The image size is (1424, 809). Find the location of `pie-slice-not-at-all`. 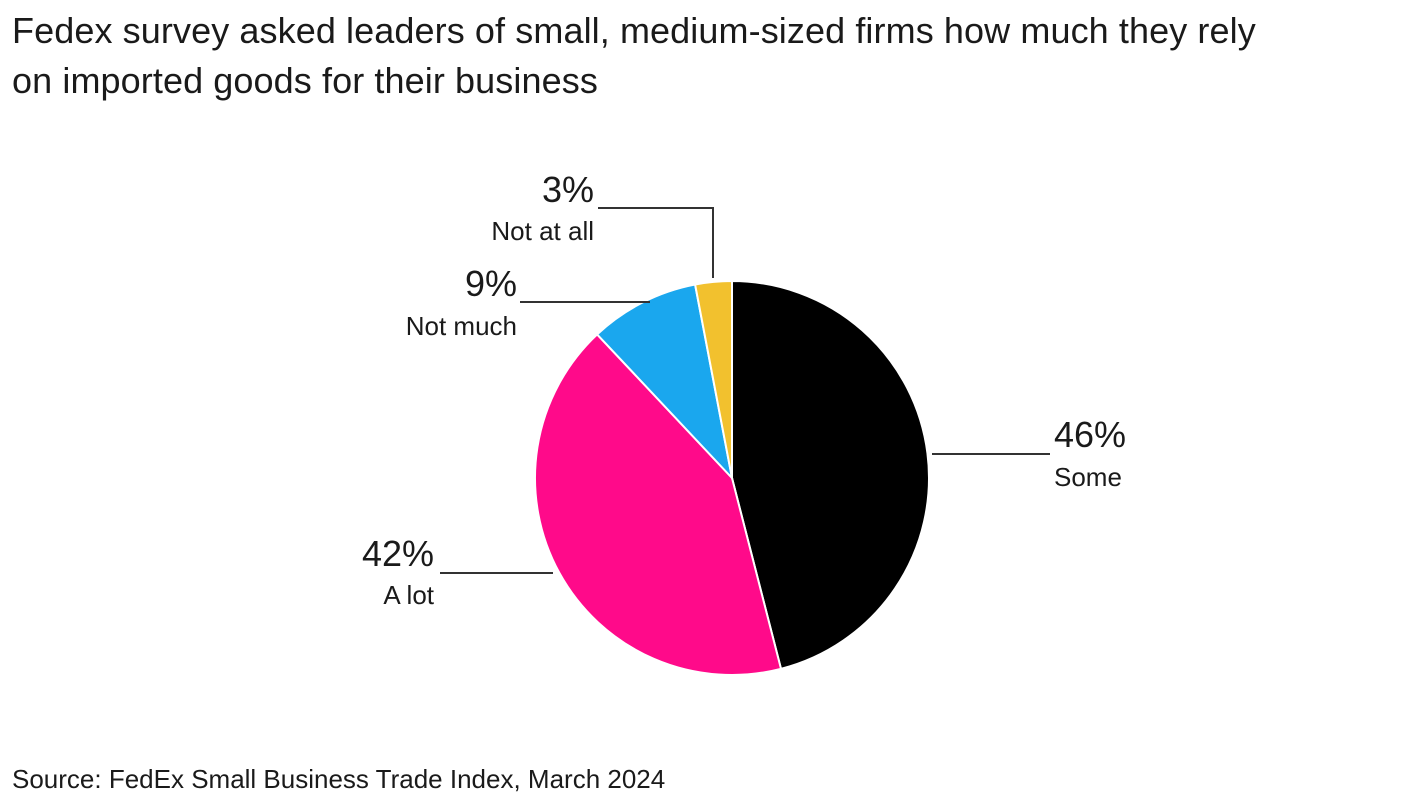

pie-slice-not-at-all is located at coordinates (713, 379).